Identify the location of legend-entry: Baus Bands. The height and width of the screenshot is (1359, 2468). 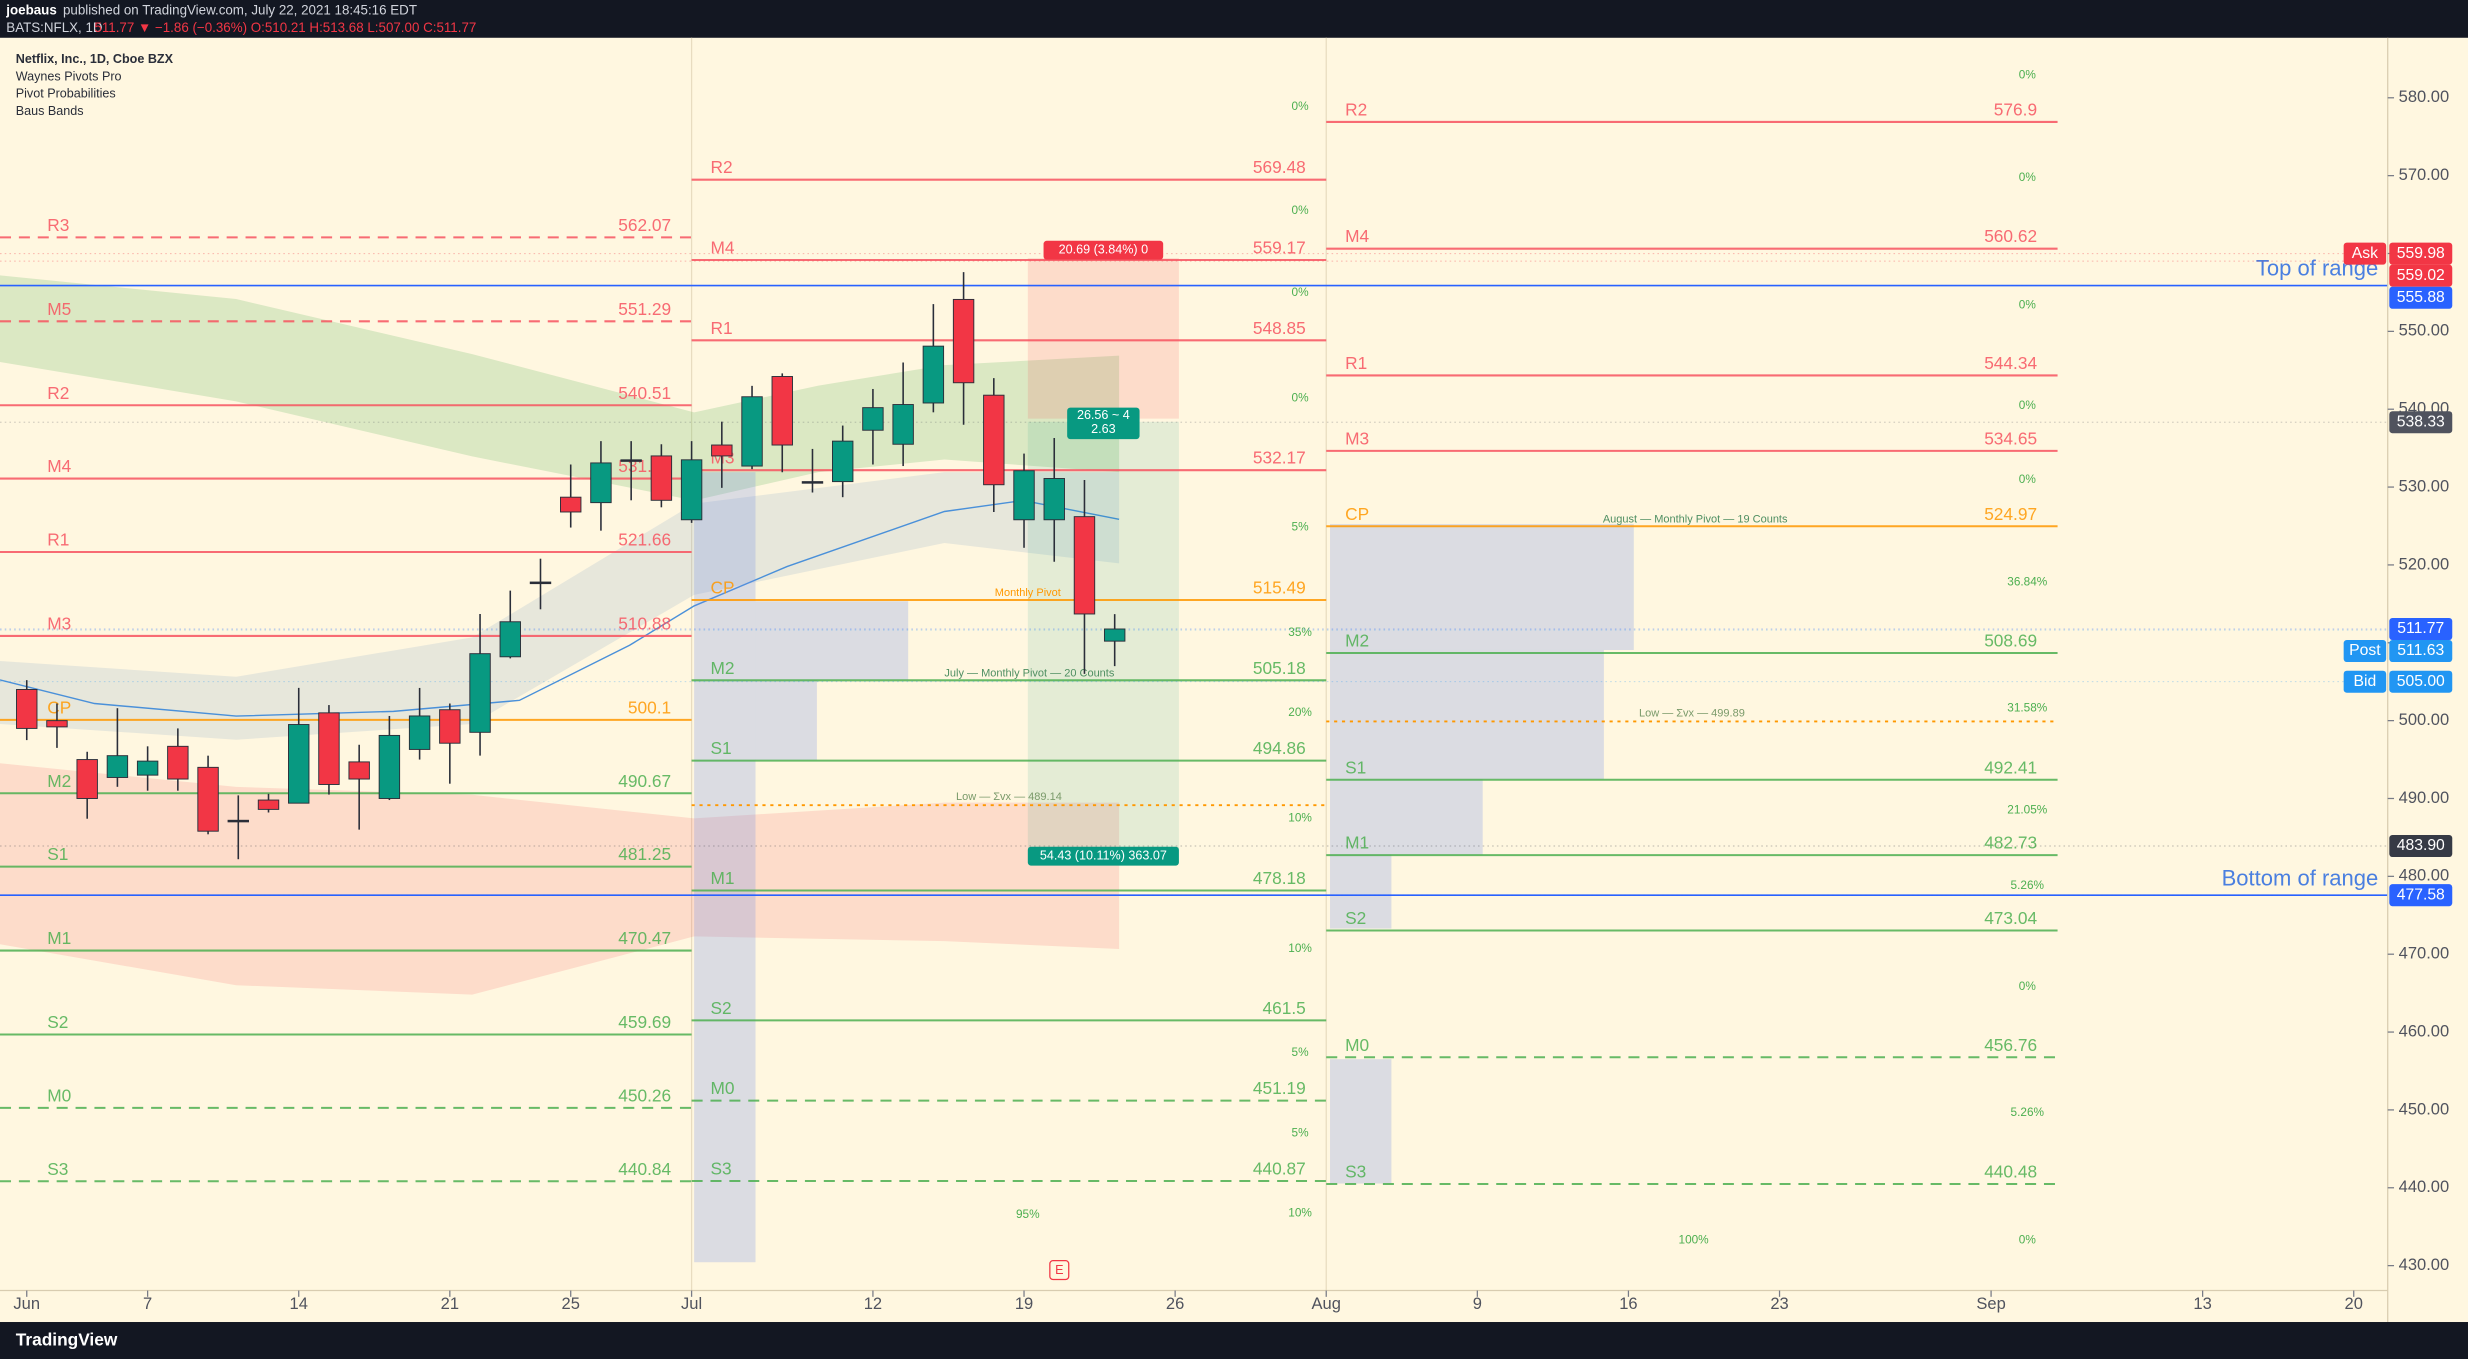
(50, 111).